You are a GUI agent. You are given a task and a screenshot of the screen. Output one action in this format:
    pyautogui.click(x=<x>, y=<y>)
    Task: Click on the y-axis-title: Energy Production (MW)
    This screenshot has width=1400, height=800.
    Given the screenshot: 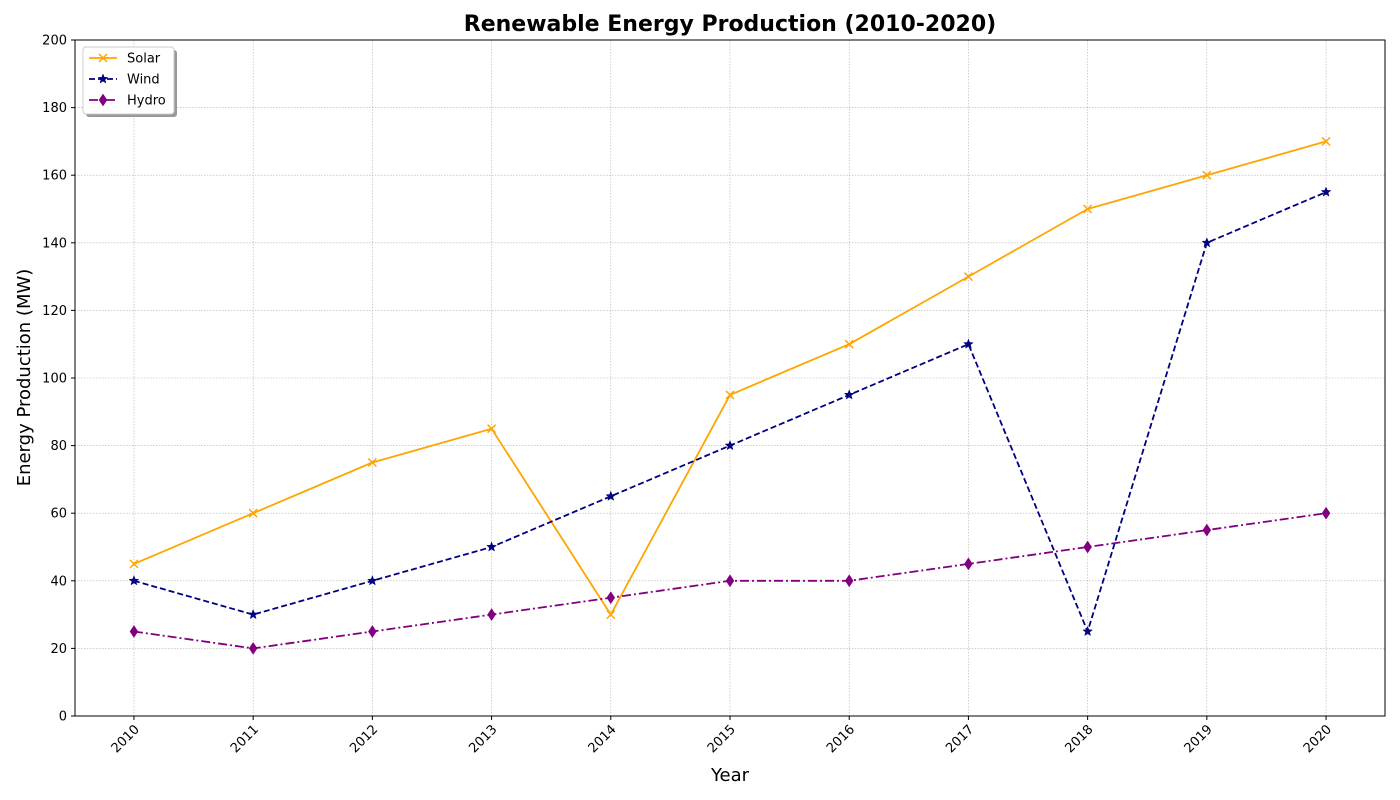 What is the action you would take?
    pyautogui.click(x=24, y=378)
    